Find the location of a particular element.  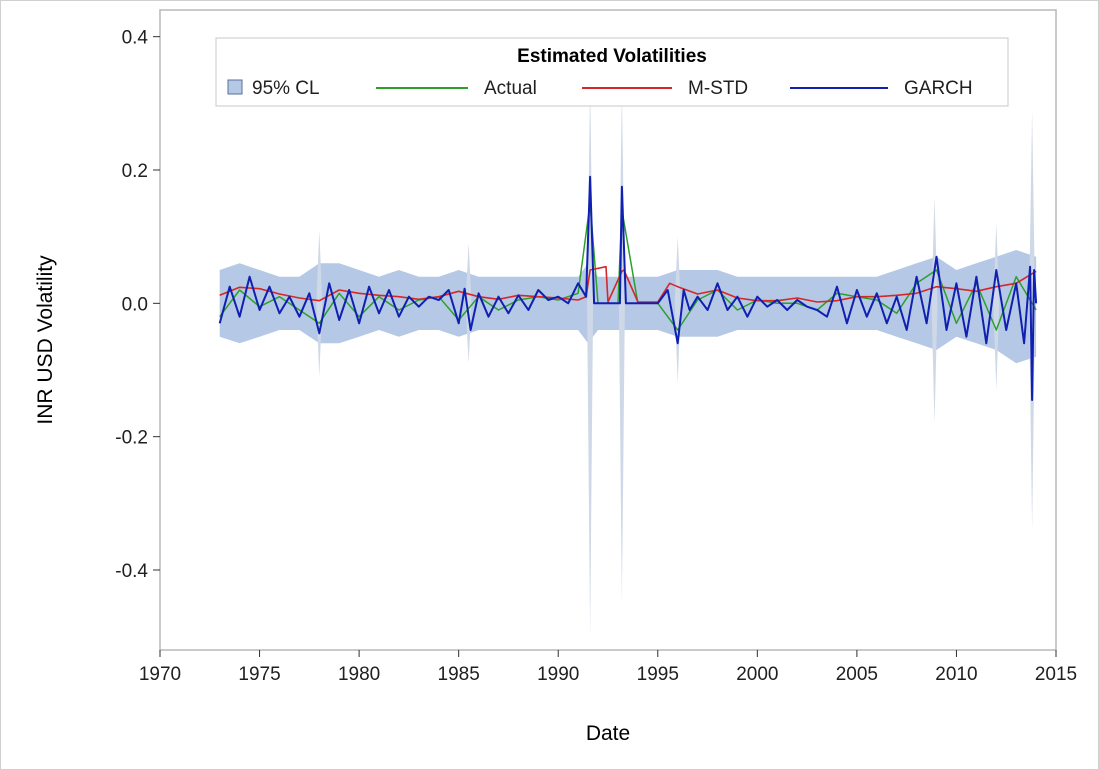

legend-label-mstd: M-STD is located at coordinates (718, 88).